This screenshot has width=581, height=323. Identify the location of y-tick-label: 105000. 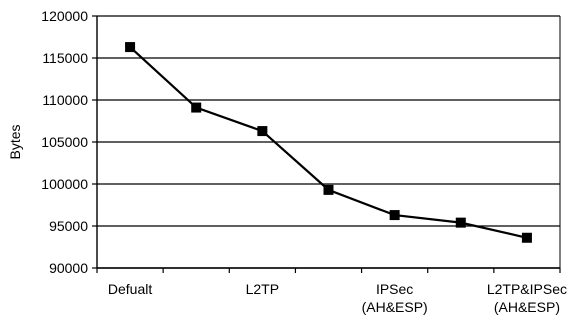
(64, 142).